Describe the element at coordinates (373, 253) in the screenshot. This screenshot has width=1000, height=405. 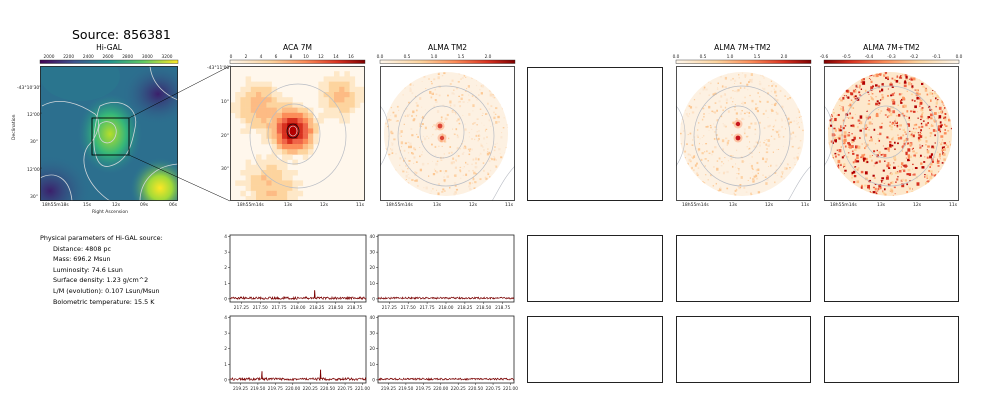
I see `y-tick-label: 30` at that location.